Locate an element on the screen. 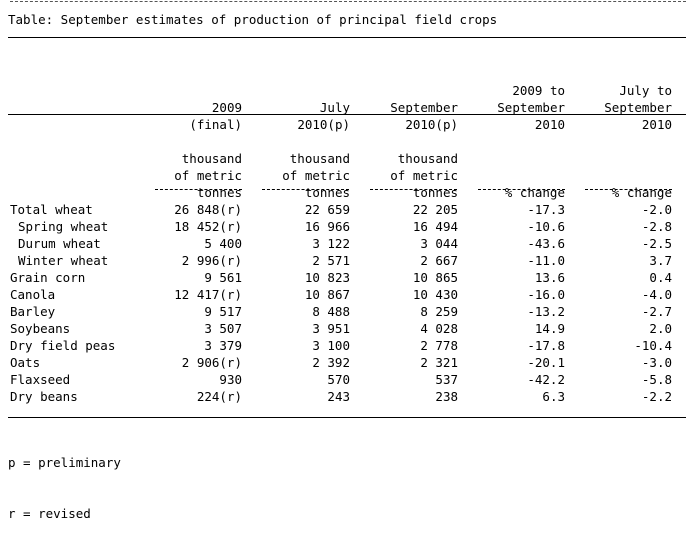  row-value: 238 is located at coordinates (446, 396).